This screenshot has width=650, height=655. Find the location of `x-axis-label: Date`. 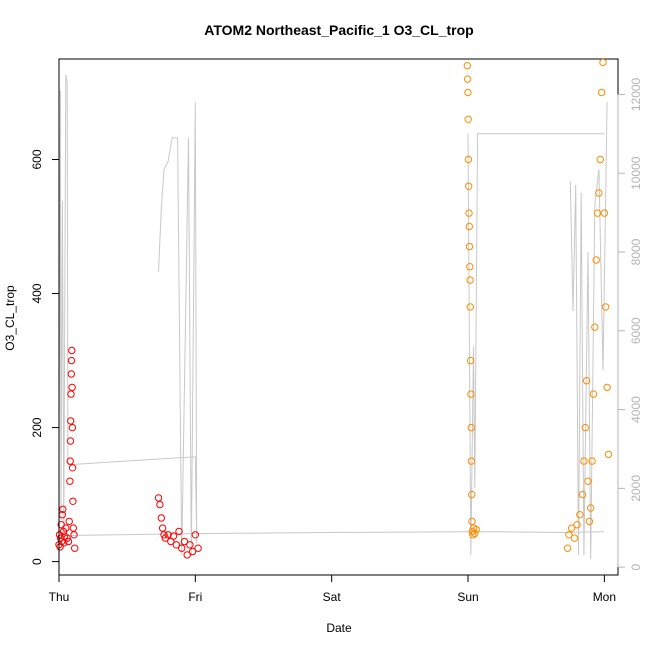

x-axis-label: Date is located at coordinates (339, 628).